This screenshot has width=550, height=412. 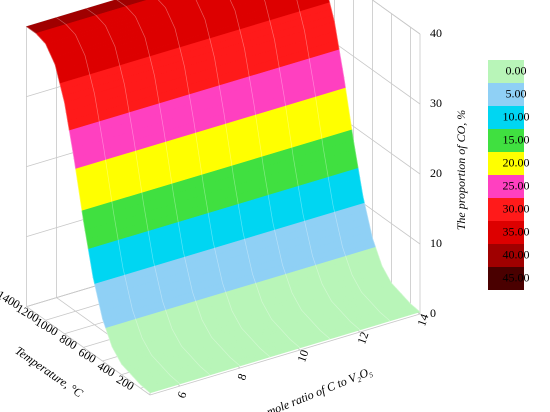 What do you see at coordinates (516, 231) in the screenshot?
I see `legend-label: 35.00` at bounding box center [516, 231].